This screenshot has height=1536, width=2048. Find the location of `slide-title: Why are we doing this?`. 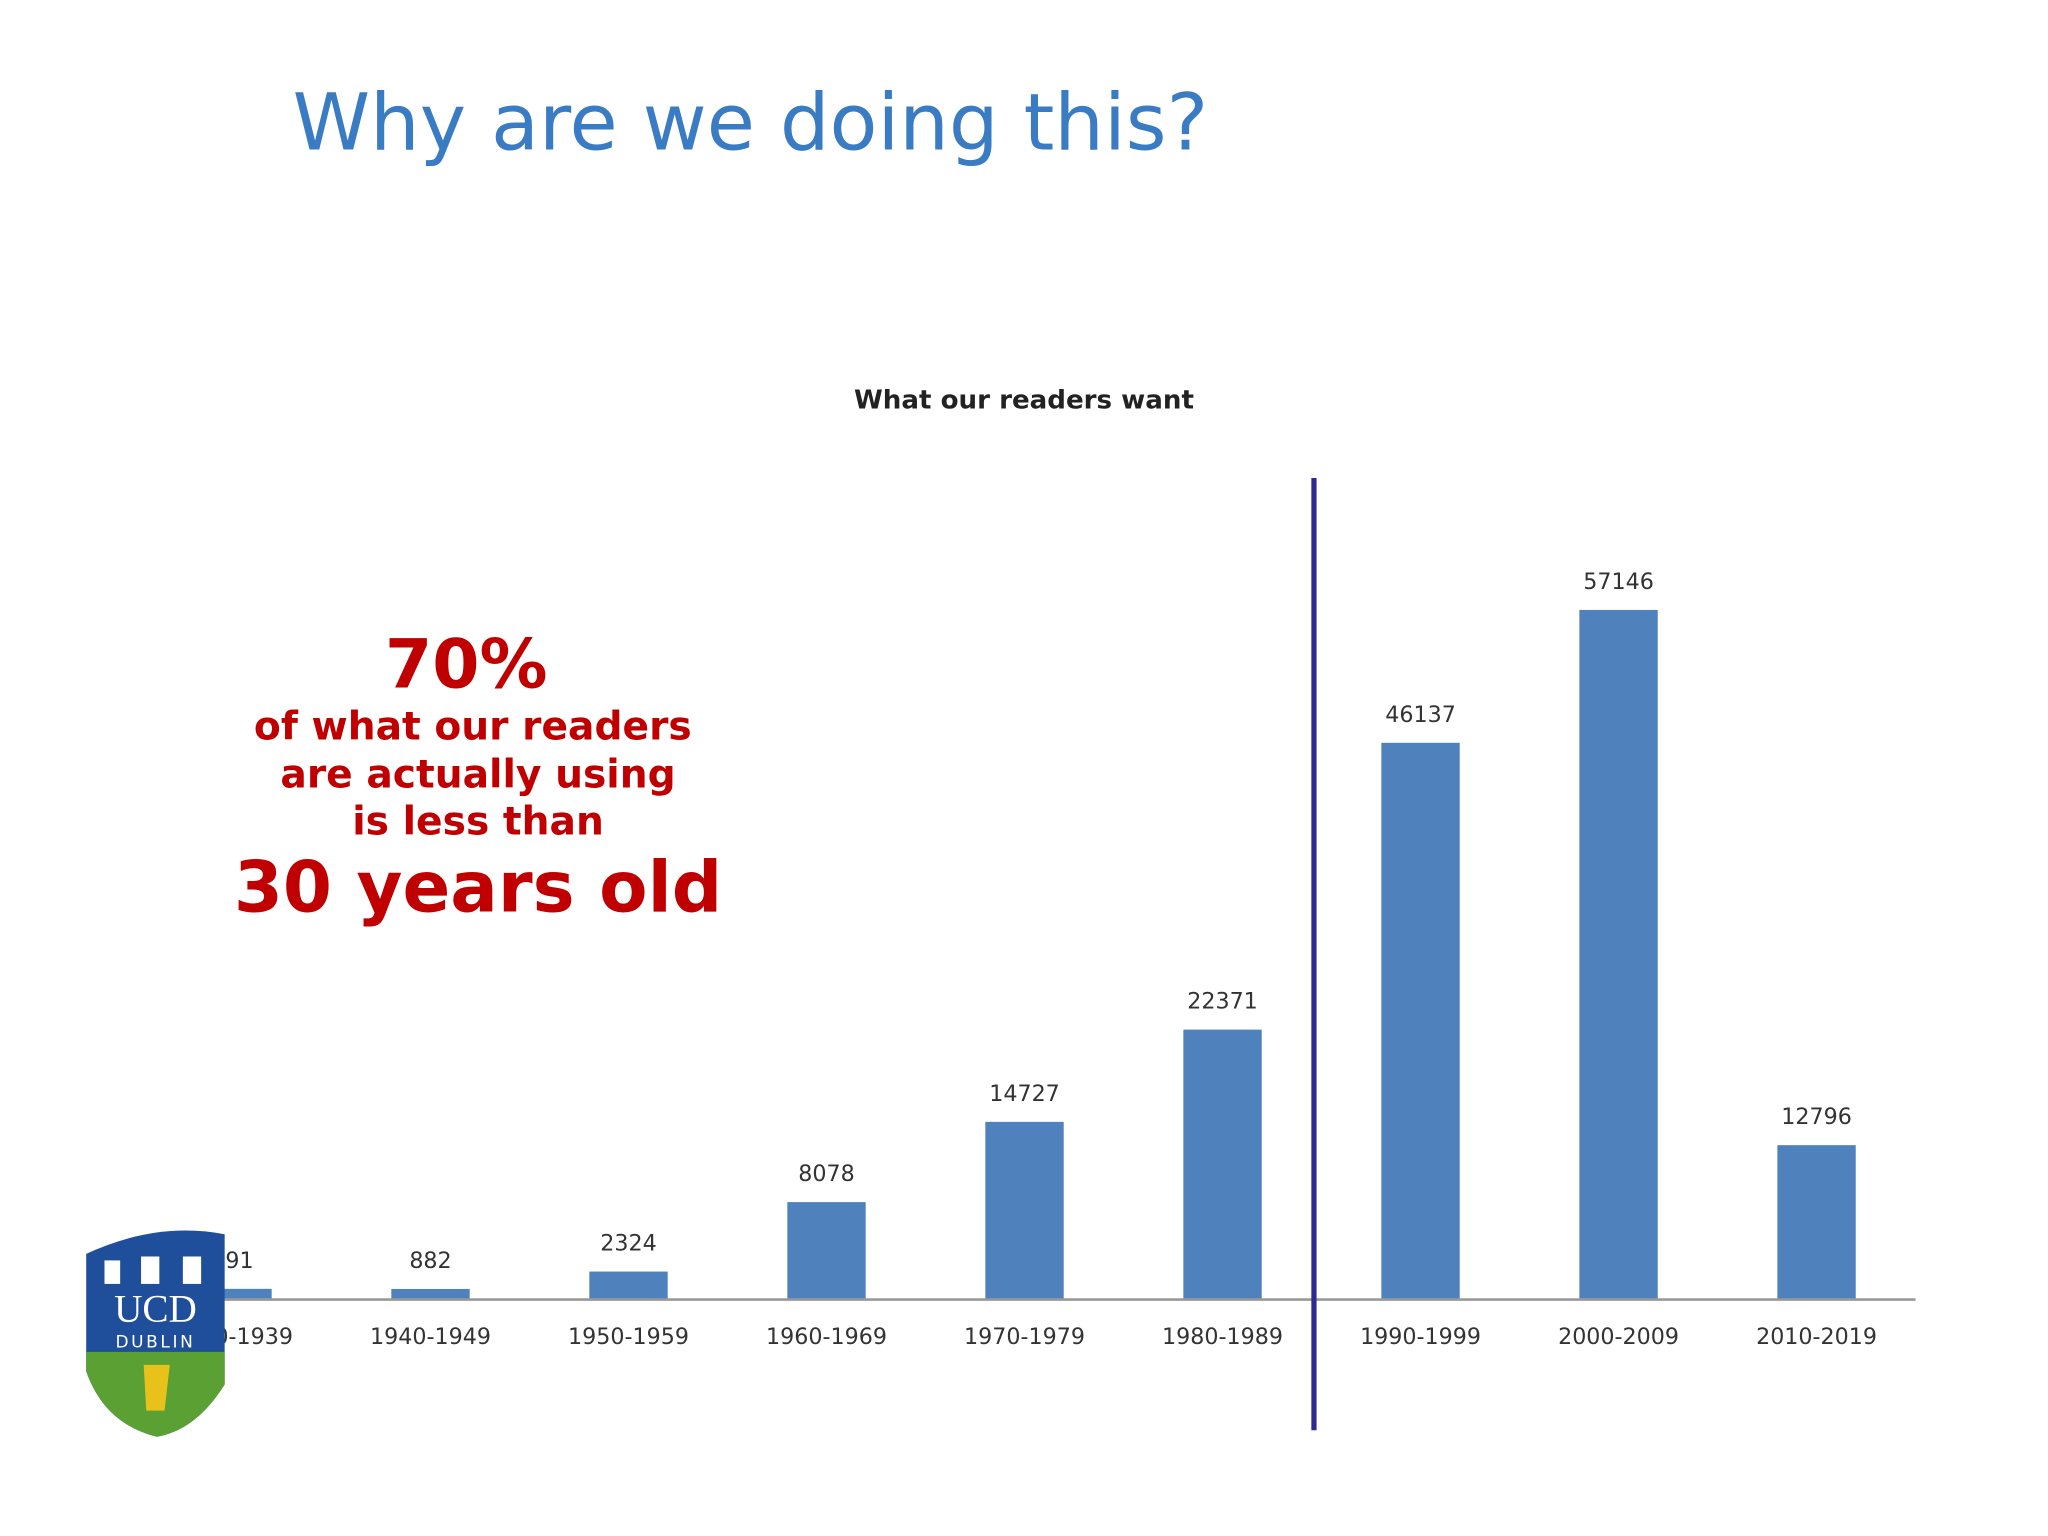

slide-title: Why are we doing this? is located at coordinates (751, 122).